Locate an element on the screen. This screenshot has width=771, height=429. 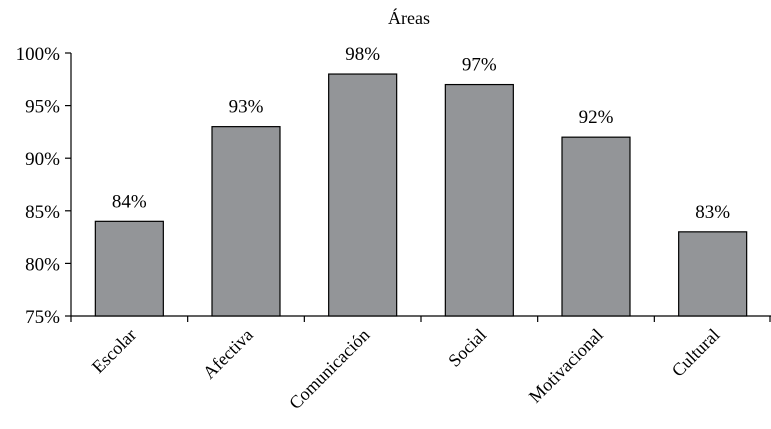
category-label: Social is located at coordinates (467, 348).